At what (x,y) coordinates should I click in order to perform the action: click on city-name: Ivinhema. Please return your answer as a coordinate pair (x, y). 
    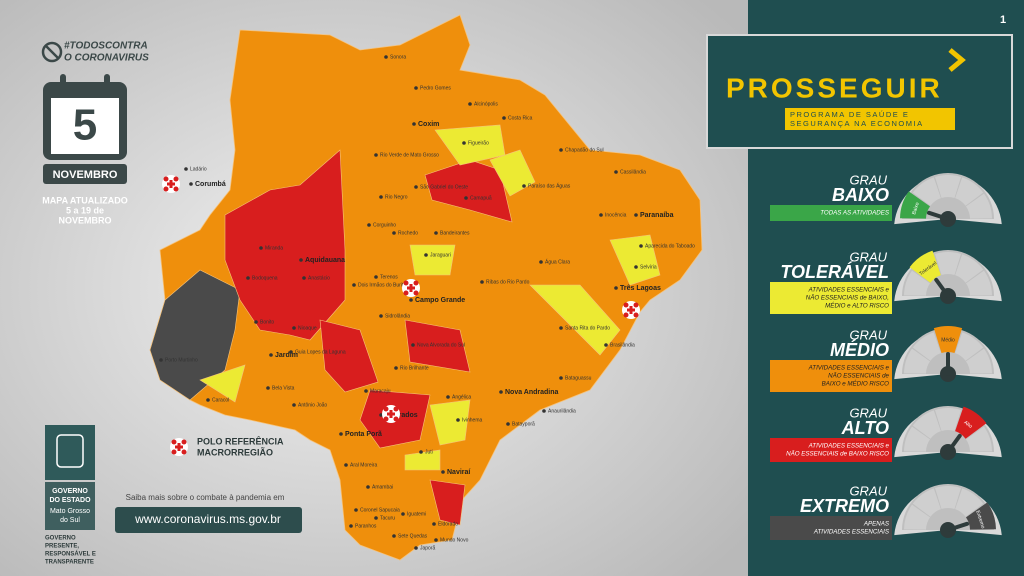
    Looking at the image, I should click on (472, 420).